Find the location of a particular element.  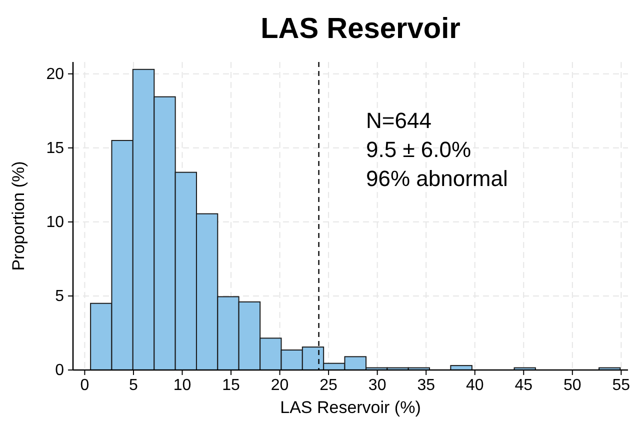

y-tick-label: 15 is located at coordinates (55, 148).